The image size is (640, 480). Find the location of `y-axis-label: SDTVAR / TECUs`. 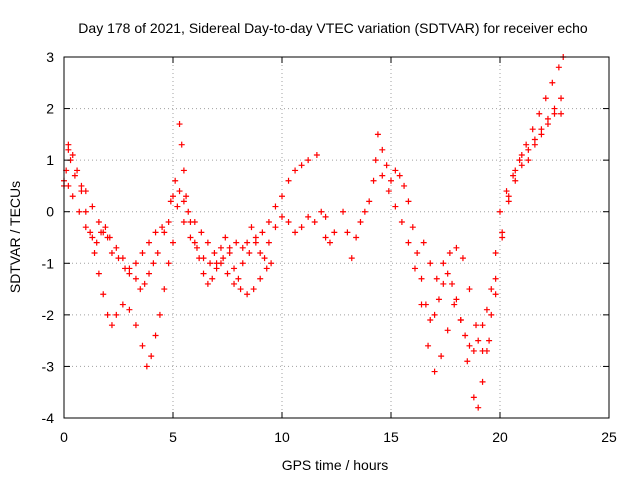

y-axis-label: SDTVAR / TECUs is located at coordinates (15, 237).